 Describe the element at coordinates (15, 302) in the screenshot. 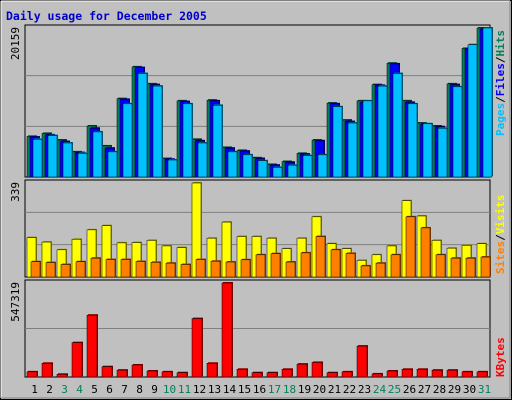

I see `y-tick-label-3: 547319` at that location.